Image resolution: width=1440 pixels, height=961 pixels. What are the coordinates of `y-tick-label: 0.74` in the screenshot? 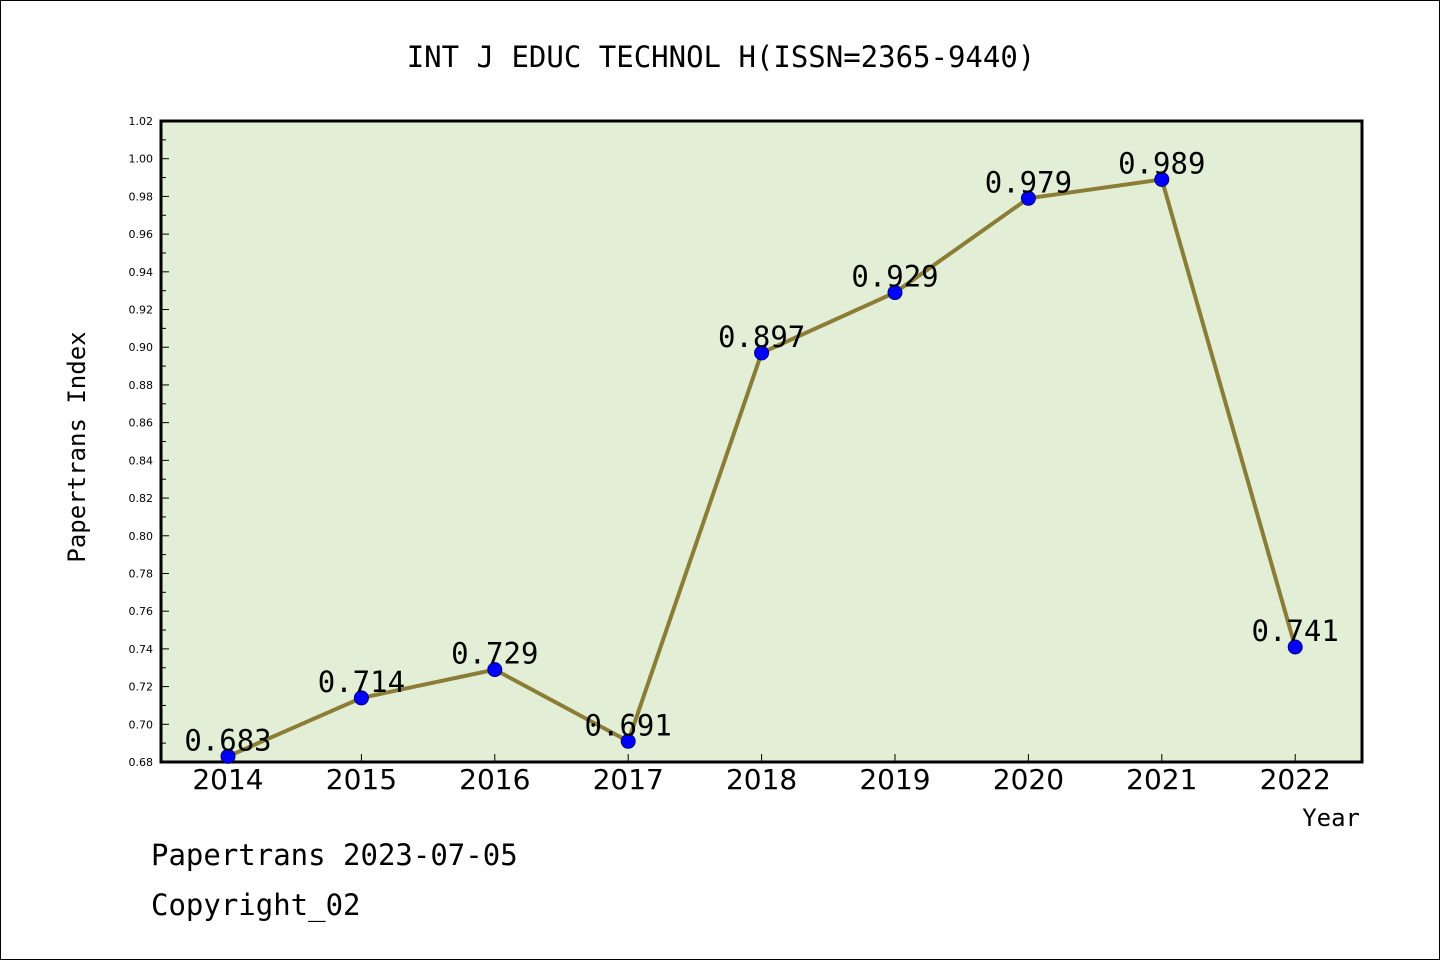 It's located at (141, 649).